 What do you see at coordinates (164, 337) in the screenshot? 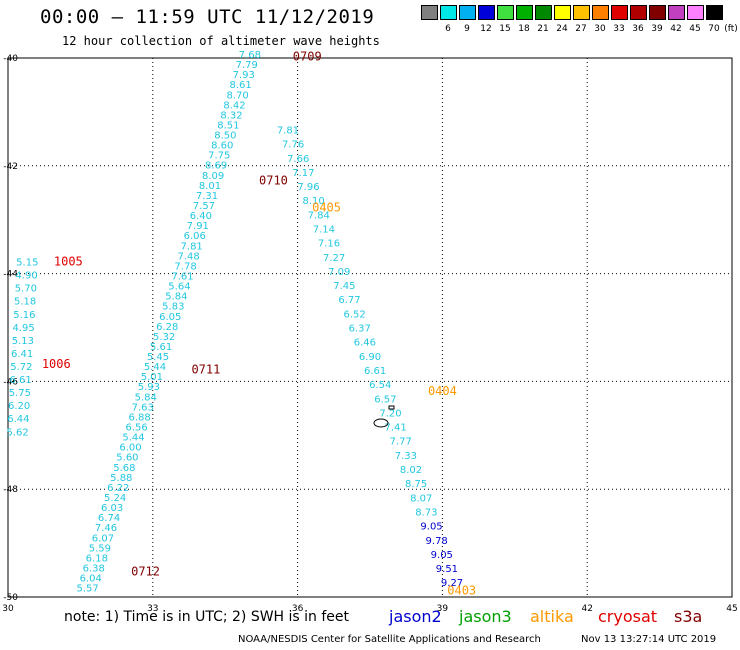
I see `swh-value: 5.32` at bounding box center [164, 337].